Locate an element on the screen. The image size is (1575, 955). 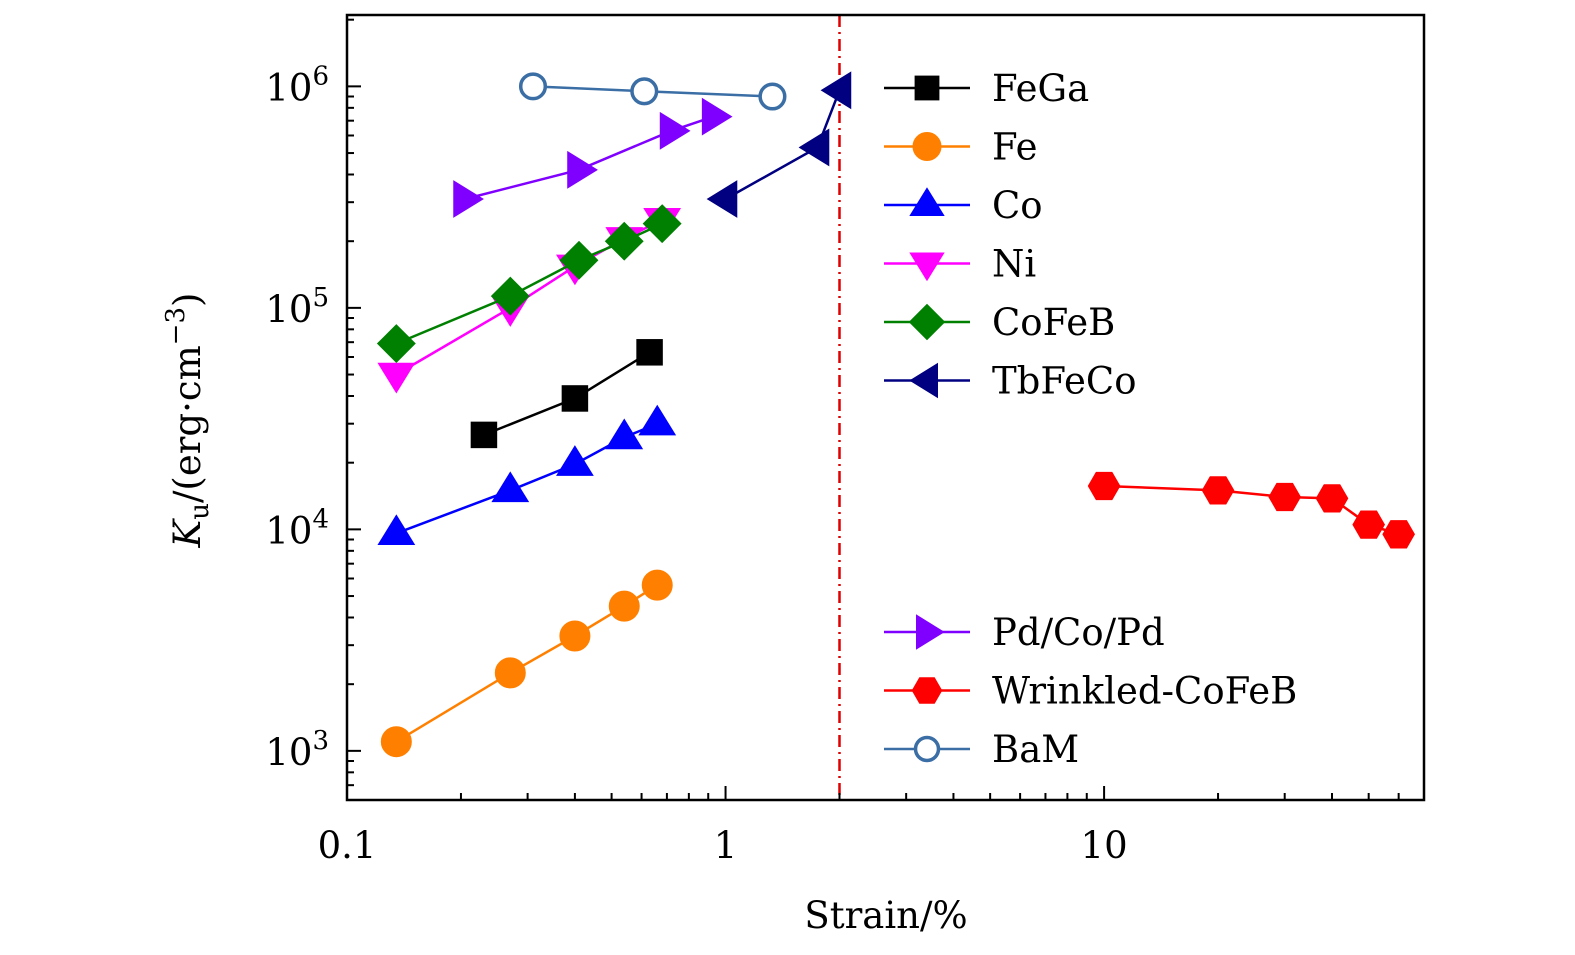
legend-marker-triangle-right-icon is located at coordinates (930, 632).